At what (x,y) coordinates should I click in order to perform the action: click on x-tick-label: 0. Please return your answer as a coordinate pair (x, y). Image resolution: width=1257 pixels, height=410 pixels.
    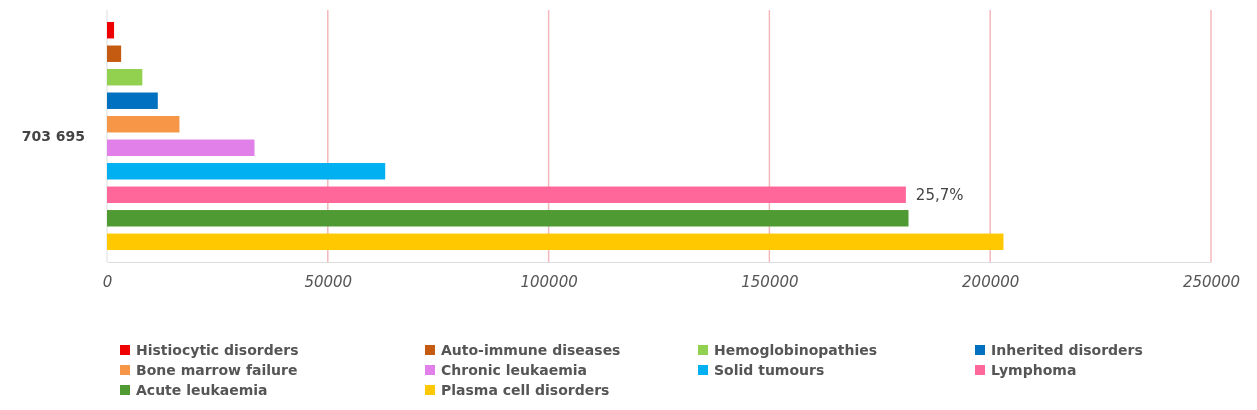
    Looking at the image, I should click on (107, 281).